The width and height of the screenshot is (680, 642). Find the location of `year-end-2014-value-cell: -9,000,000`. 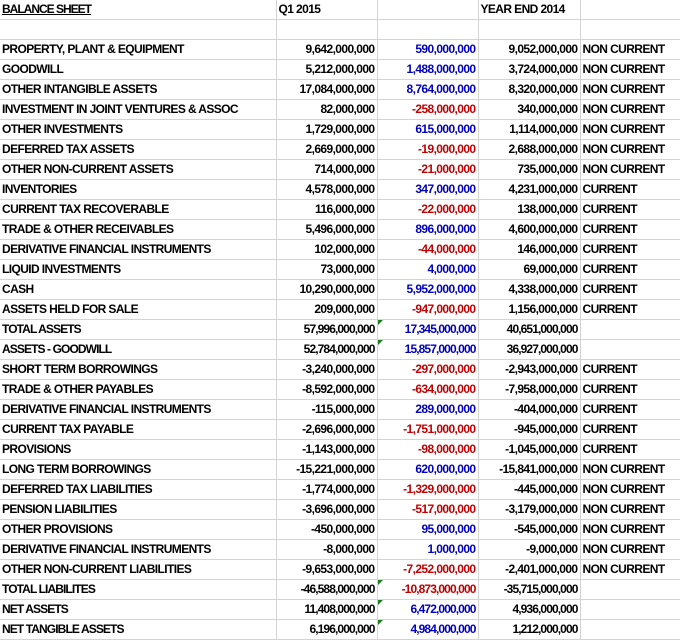

year-end-2014-value-cell: -9,000,000 is located at coordinates (529, 549).